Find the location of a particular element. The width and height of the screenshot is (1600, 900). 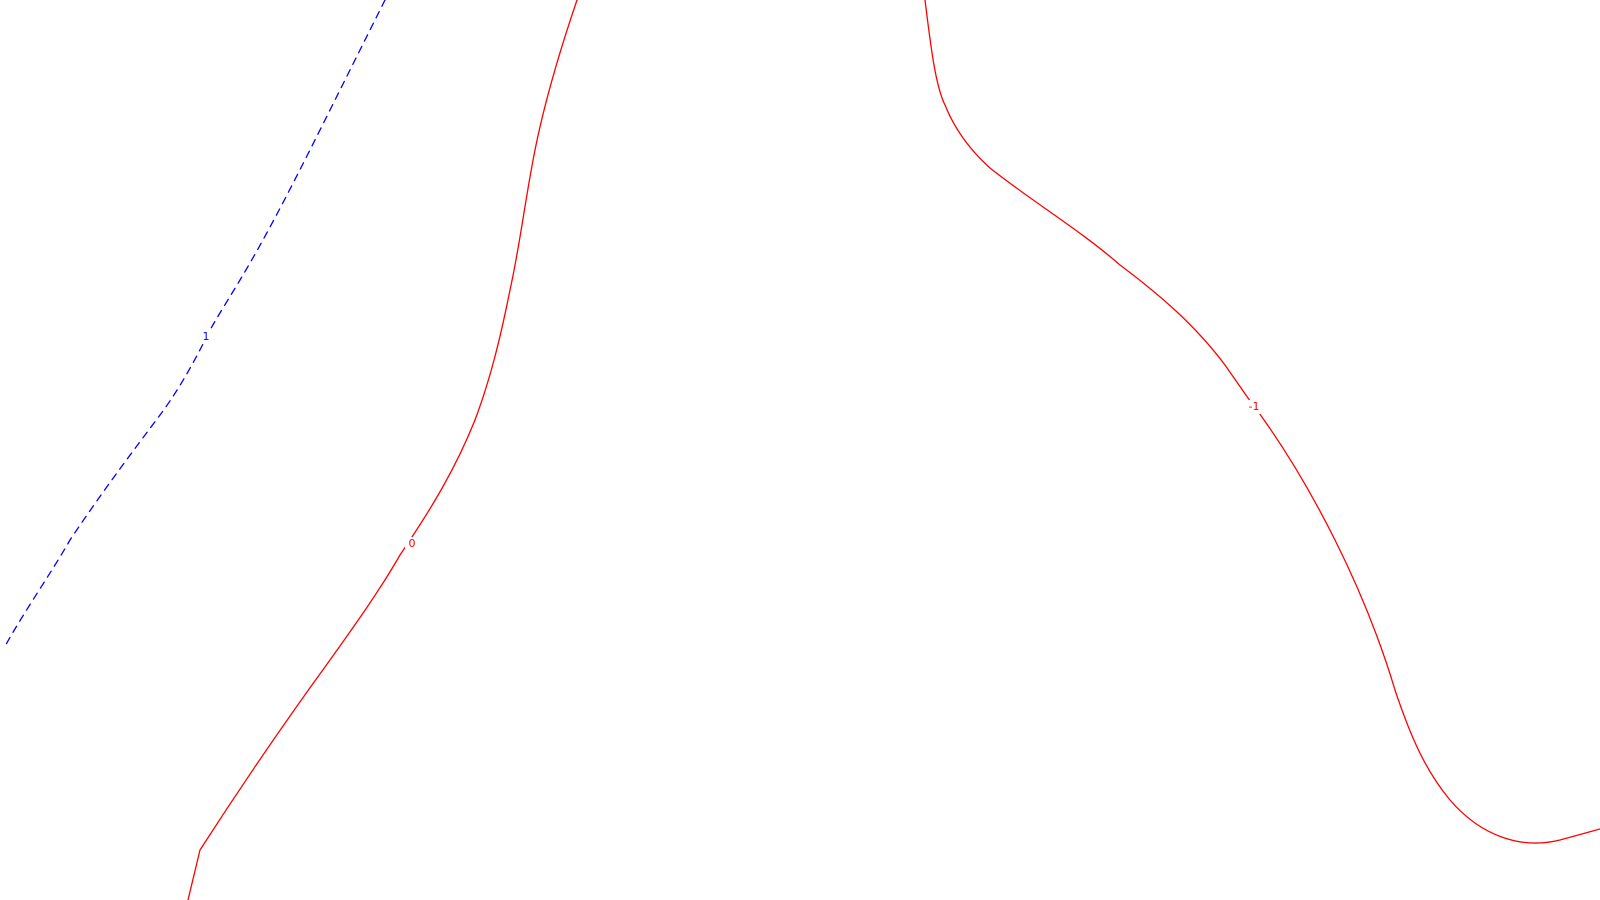

contour-label-1: 1 is located at coordinates (206, 336).